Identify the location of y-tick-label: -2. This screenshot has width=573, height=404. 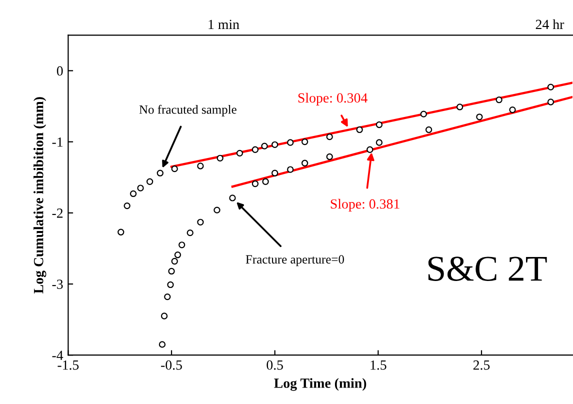
(57, 213).